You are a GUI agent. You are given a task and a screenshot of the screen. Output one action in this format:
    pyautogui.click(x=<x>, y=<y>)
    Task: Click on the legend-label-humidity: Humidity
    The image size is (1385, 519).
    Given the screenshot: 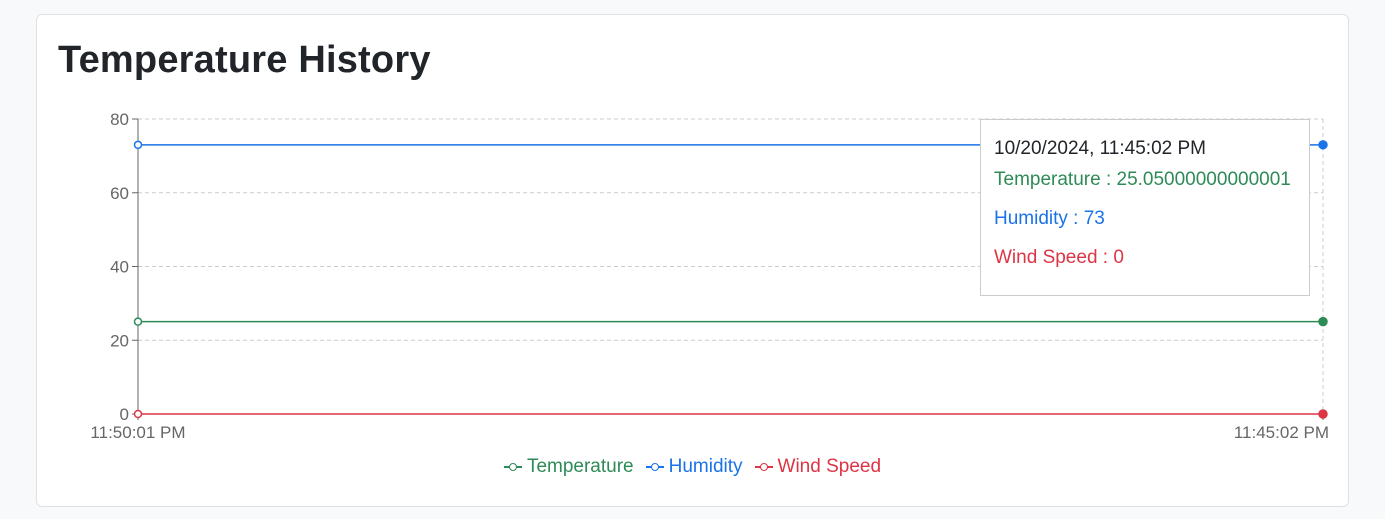 What is the action you would take?
    pyautogui.click(x=705, y=466)
    